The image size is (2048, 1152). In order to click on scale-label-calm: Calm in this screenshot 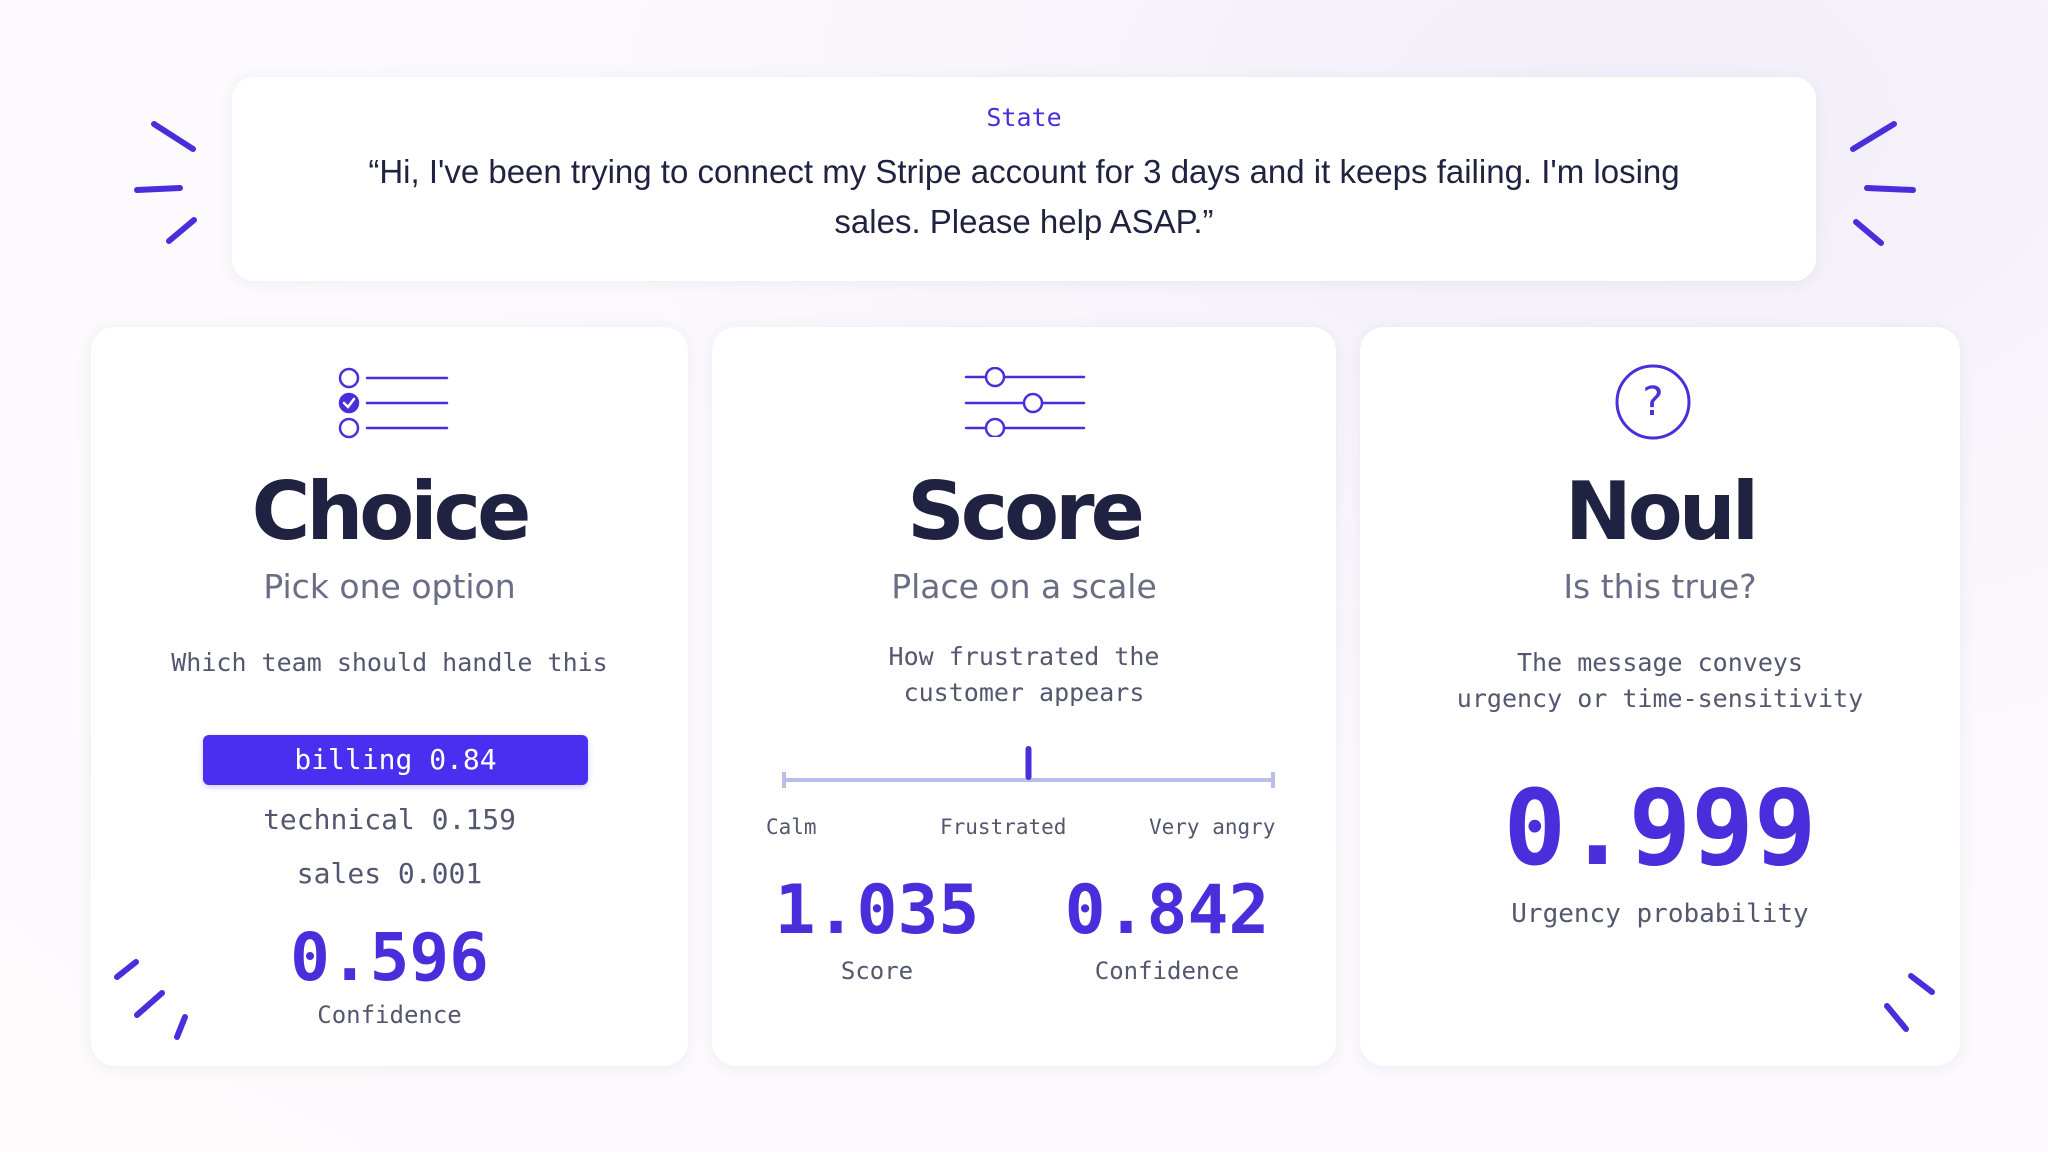, I will do `click(791, 827)`.